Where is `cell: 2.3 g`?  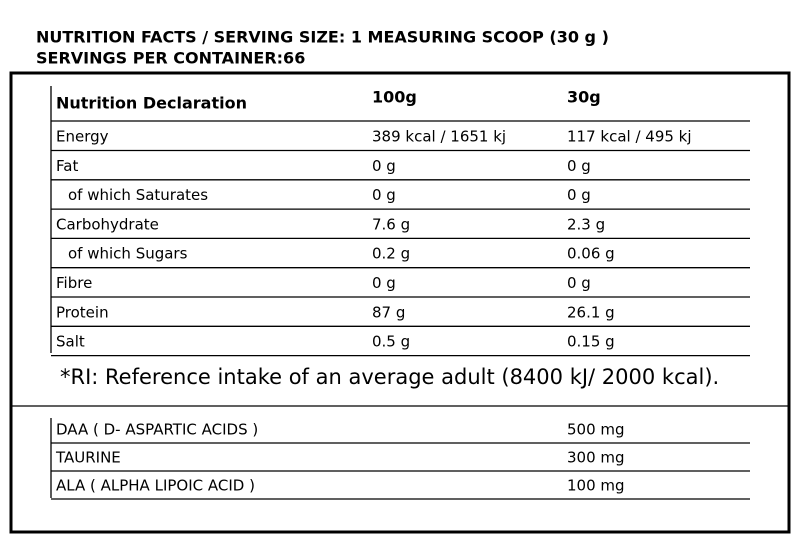 cell: 2.3 g is located at coordinates (586, 224).